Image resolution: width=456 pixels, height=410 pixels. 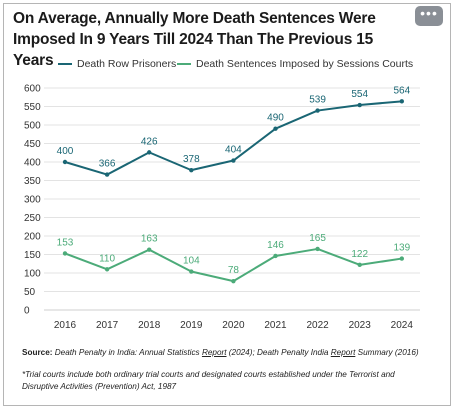 I want to click on data-label-sessions: 146, so click(x=275, y=245).